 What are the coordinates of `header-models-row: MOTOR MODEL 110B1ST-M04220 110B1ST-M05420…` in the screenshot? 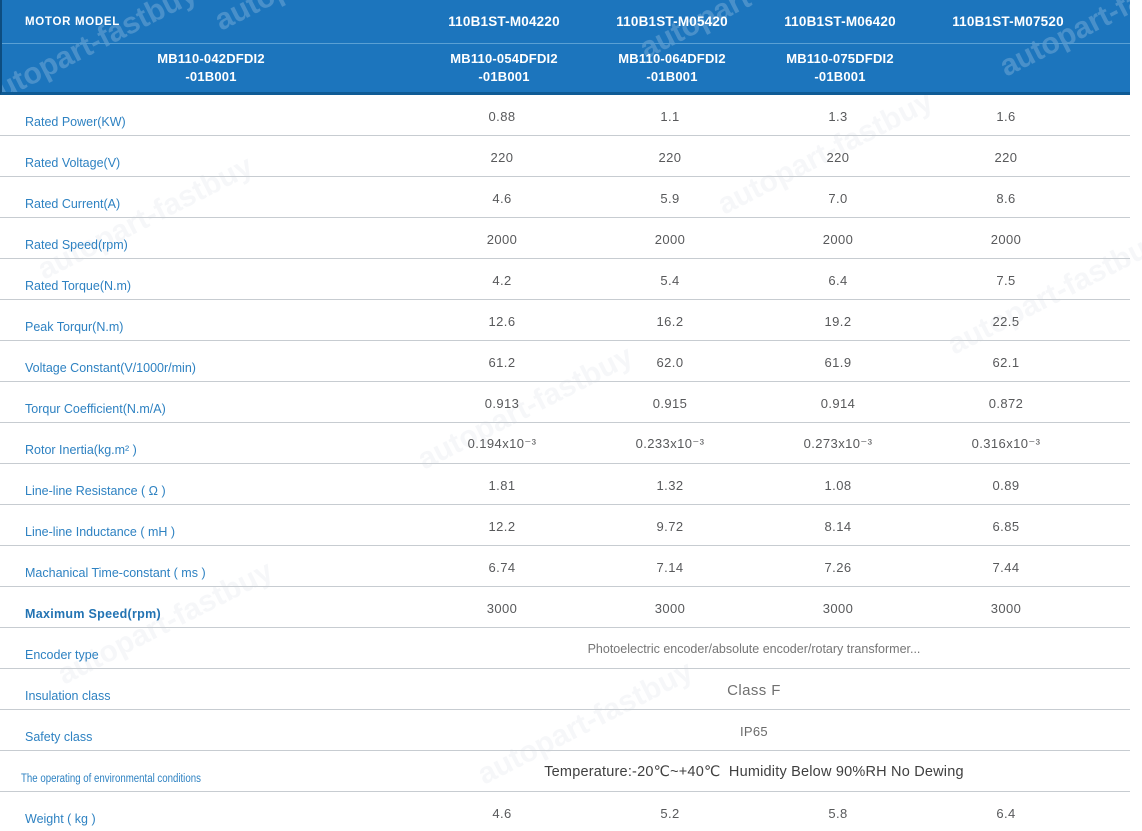 It's located at (566, 22).